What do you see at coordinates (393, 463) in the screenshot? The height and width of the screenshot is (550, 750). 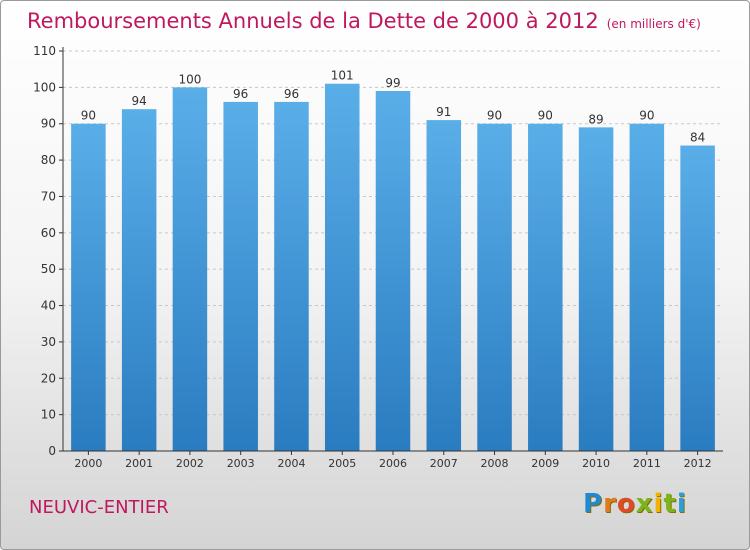 I see `x-tick-label: 2006` at bounding box center [393, 463].